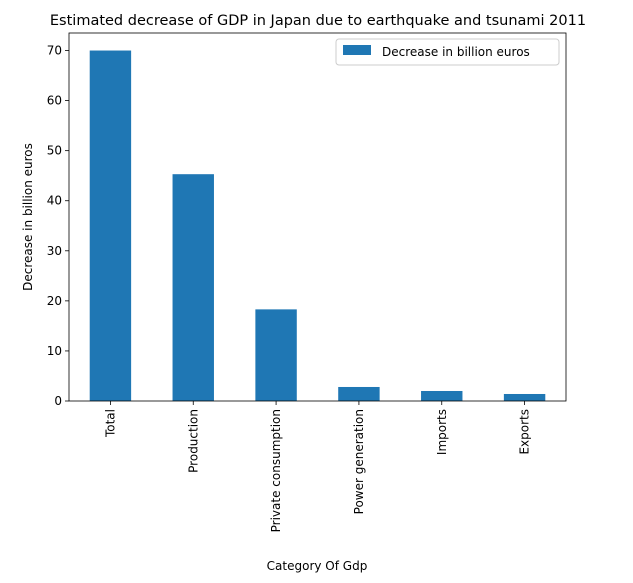 Image resolution: width=633 pixels, height=583 pixels. What do you see at coordinates (359, 393) in the screenshot?
I see `bar-power-generation` at bounding box center [359, 393].